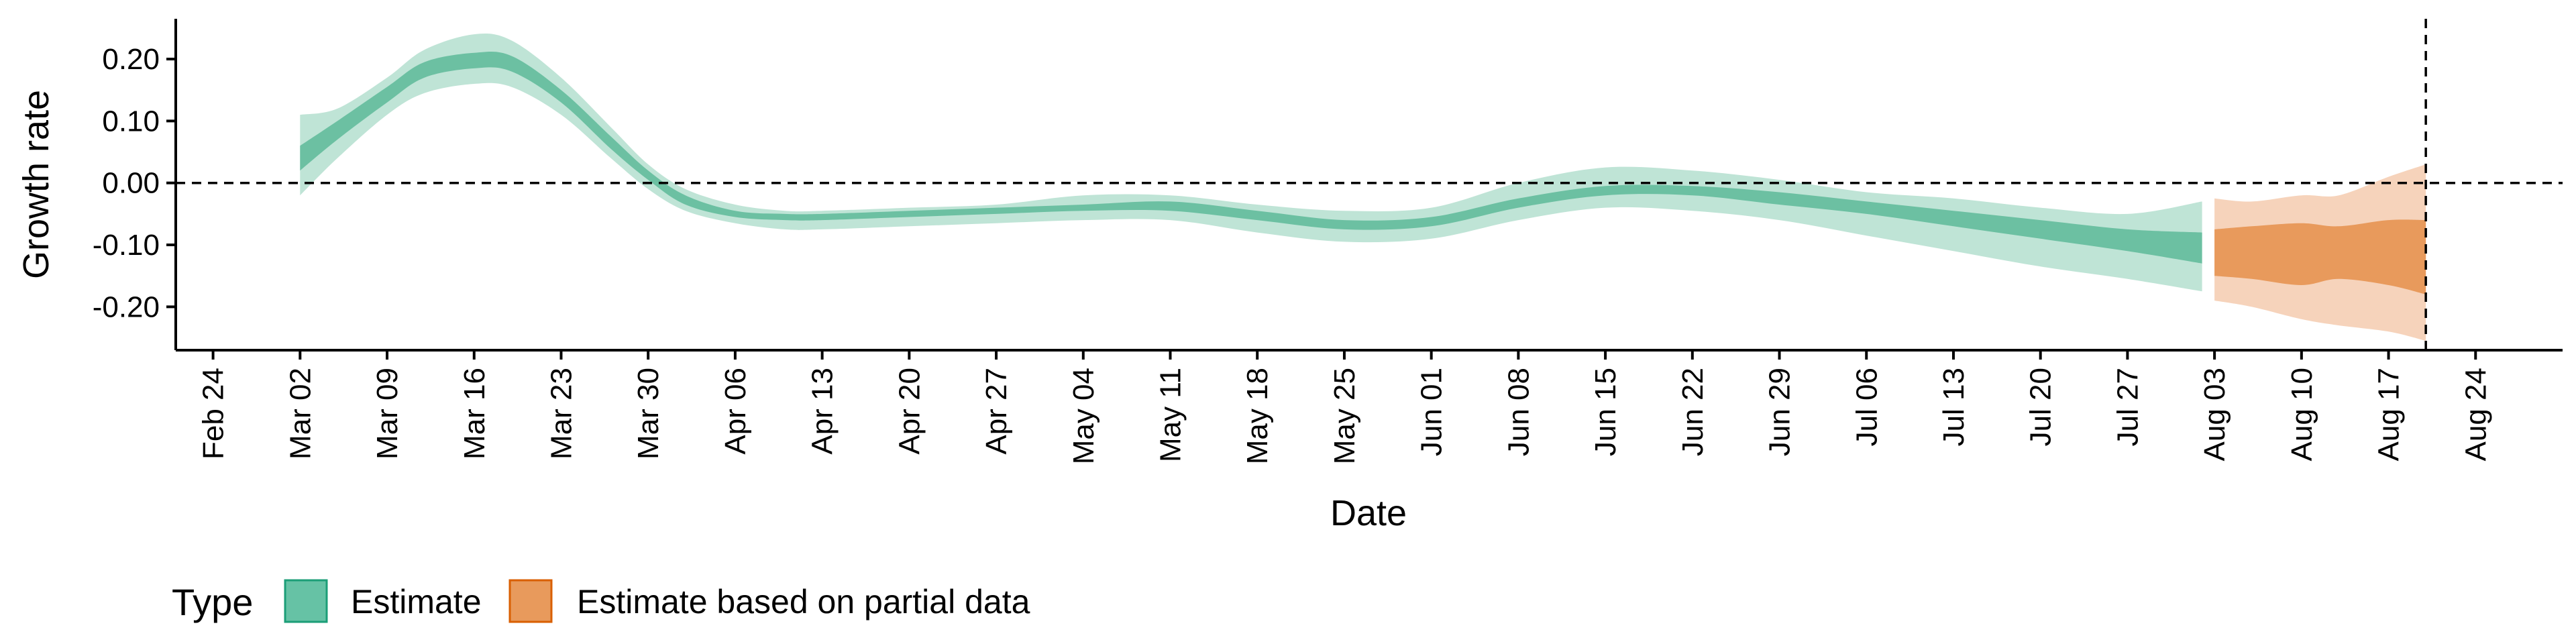 The width and height of the screenshot is (2576, 644). What do you see at coordinates (1431, 412) in the screenshot?
I see `x-tick-label: Jun 01` at bounding box center [1431, 412].